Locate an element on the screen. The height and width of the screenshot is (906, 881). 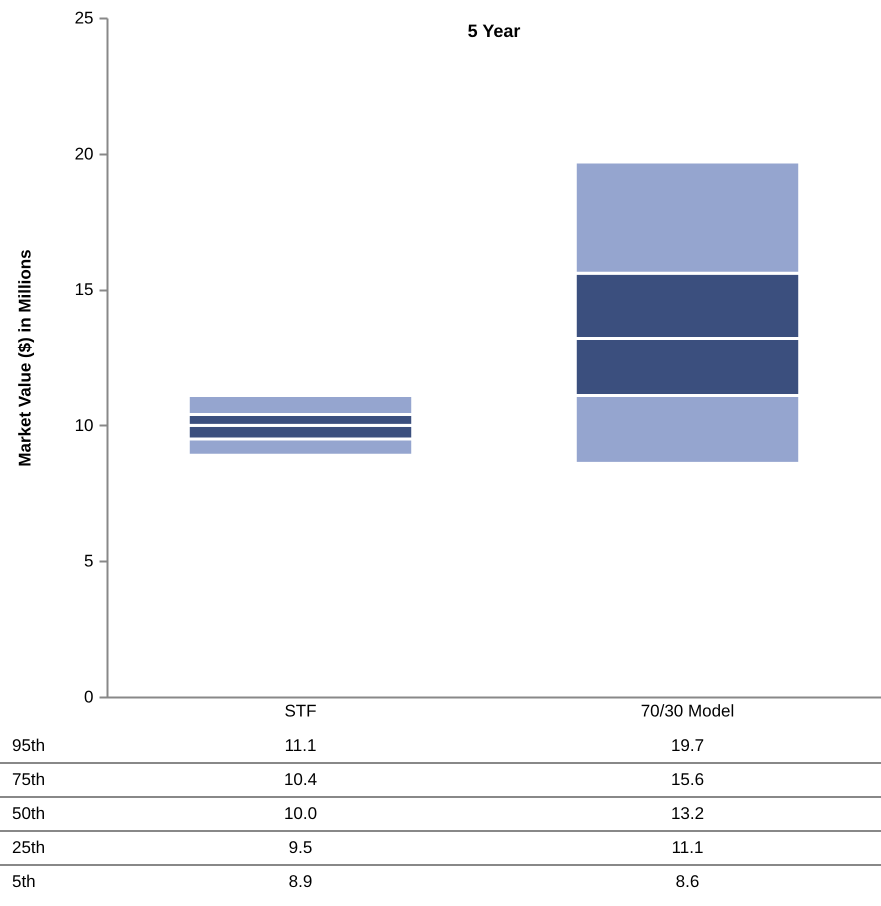
text: 15.6 is located at coordinates (687, 780).